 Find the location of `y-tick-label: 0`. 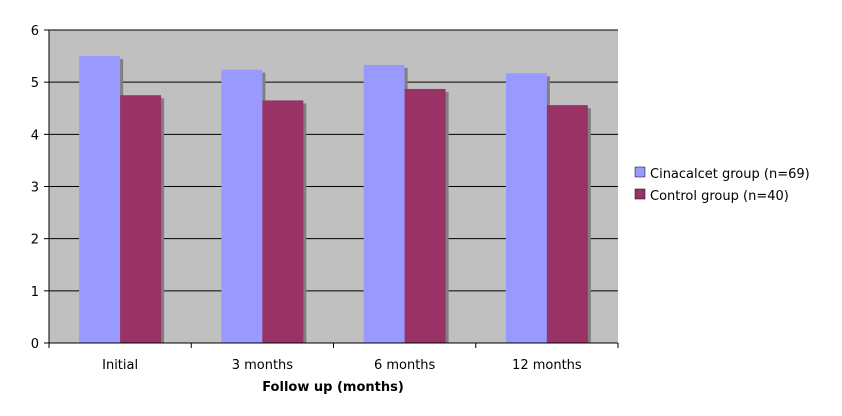

y-tick-label: 0 is located at coordinates (35, 344).